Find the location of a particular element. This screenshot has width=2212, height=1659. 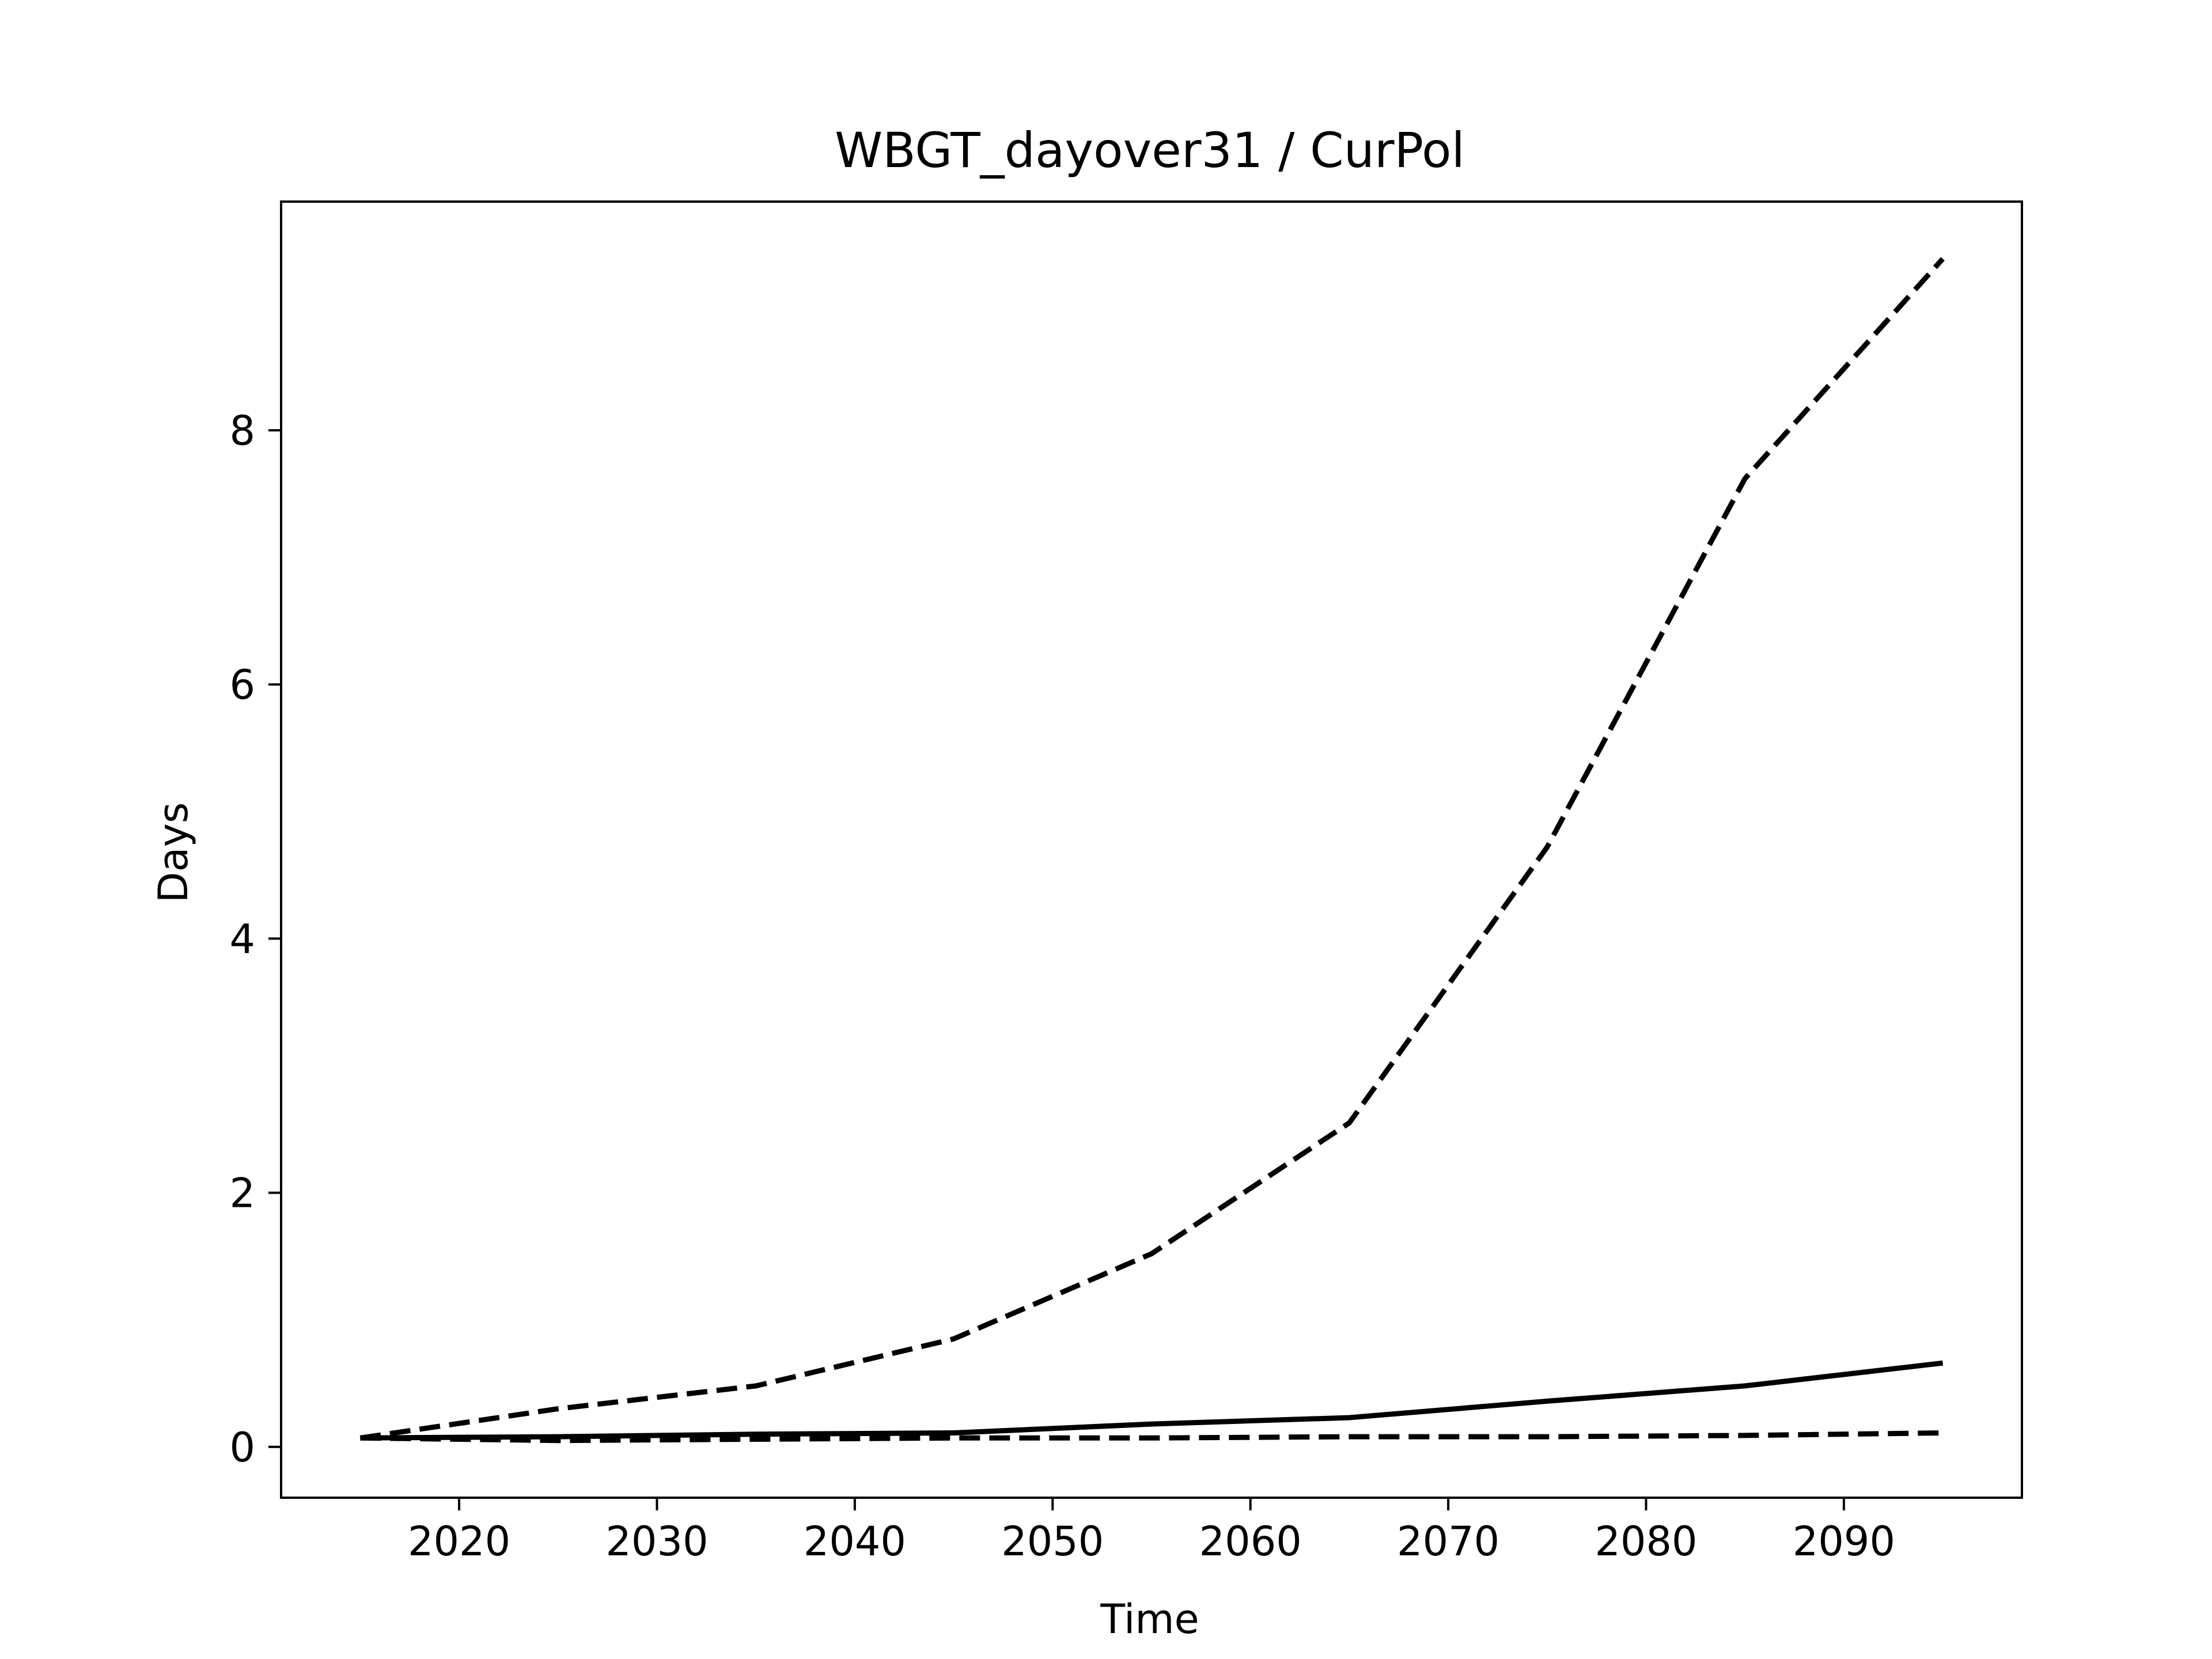

x-tick-label: 2030 is located at coordinates (656, 1541).